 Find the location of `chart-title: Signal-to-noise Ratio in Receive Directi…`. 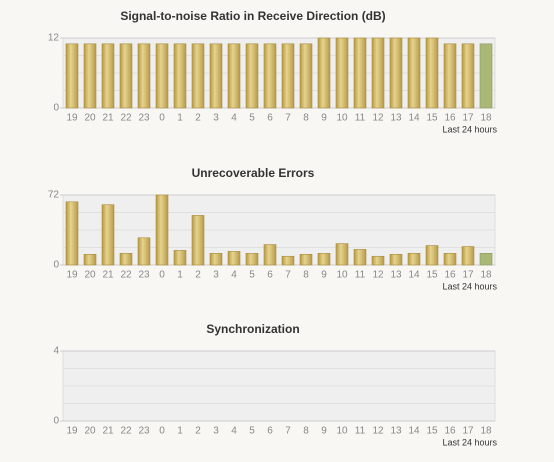

chart-title: Signal-to-noise Ratio in Receive Directi… is located at coordinates (252, 16).